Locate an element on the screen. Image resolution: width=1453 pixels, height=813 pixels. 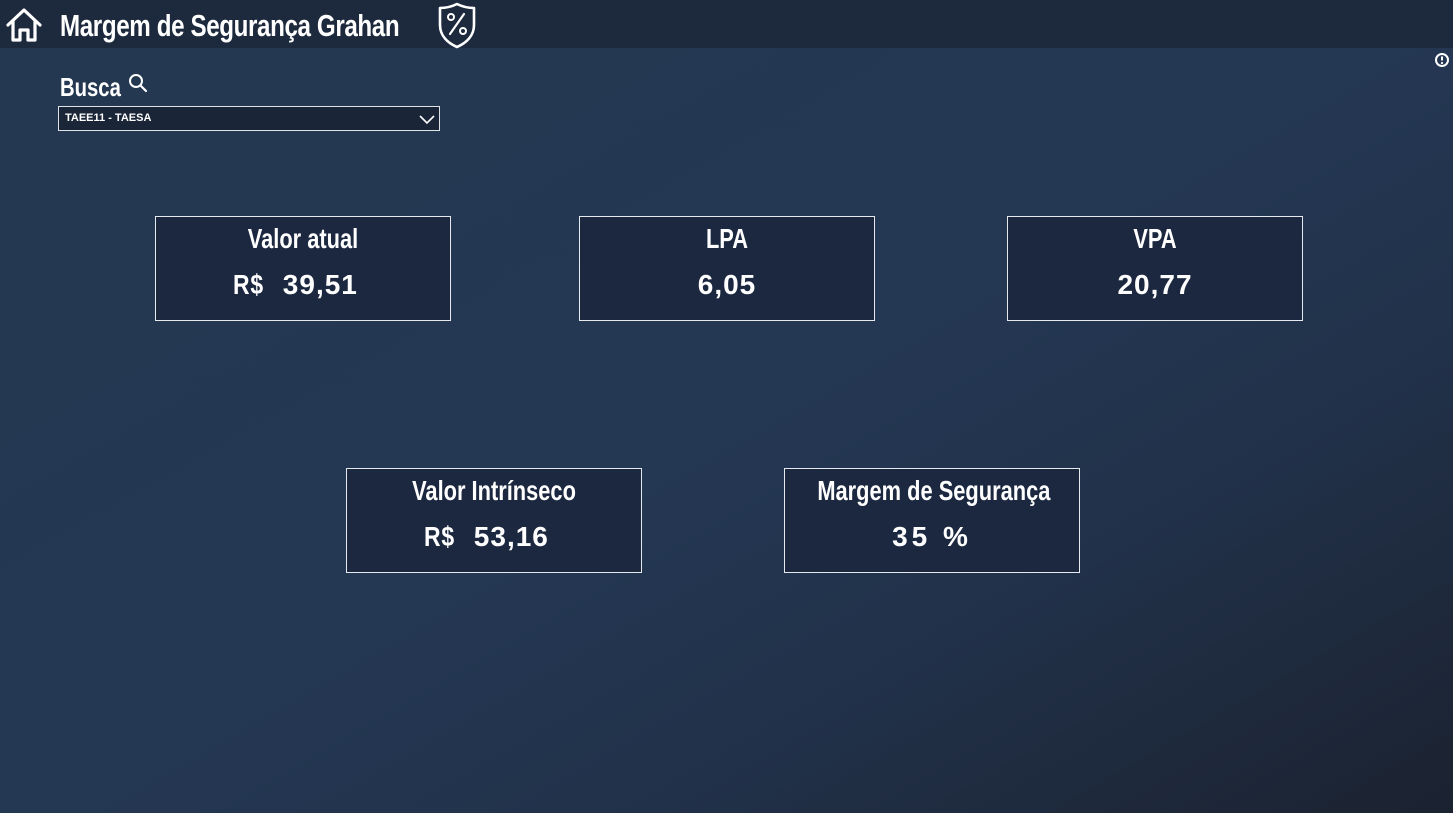
search-icon is located at coordinates (138, 83).